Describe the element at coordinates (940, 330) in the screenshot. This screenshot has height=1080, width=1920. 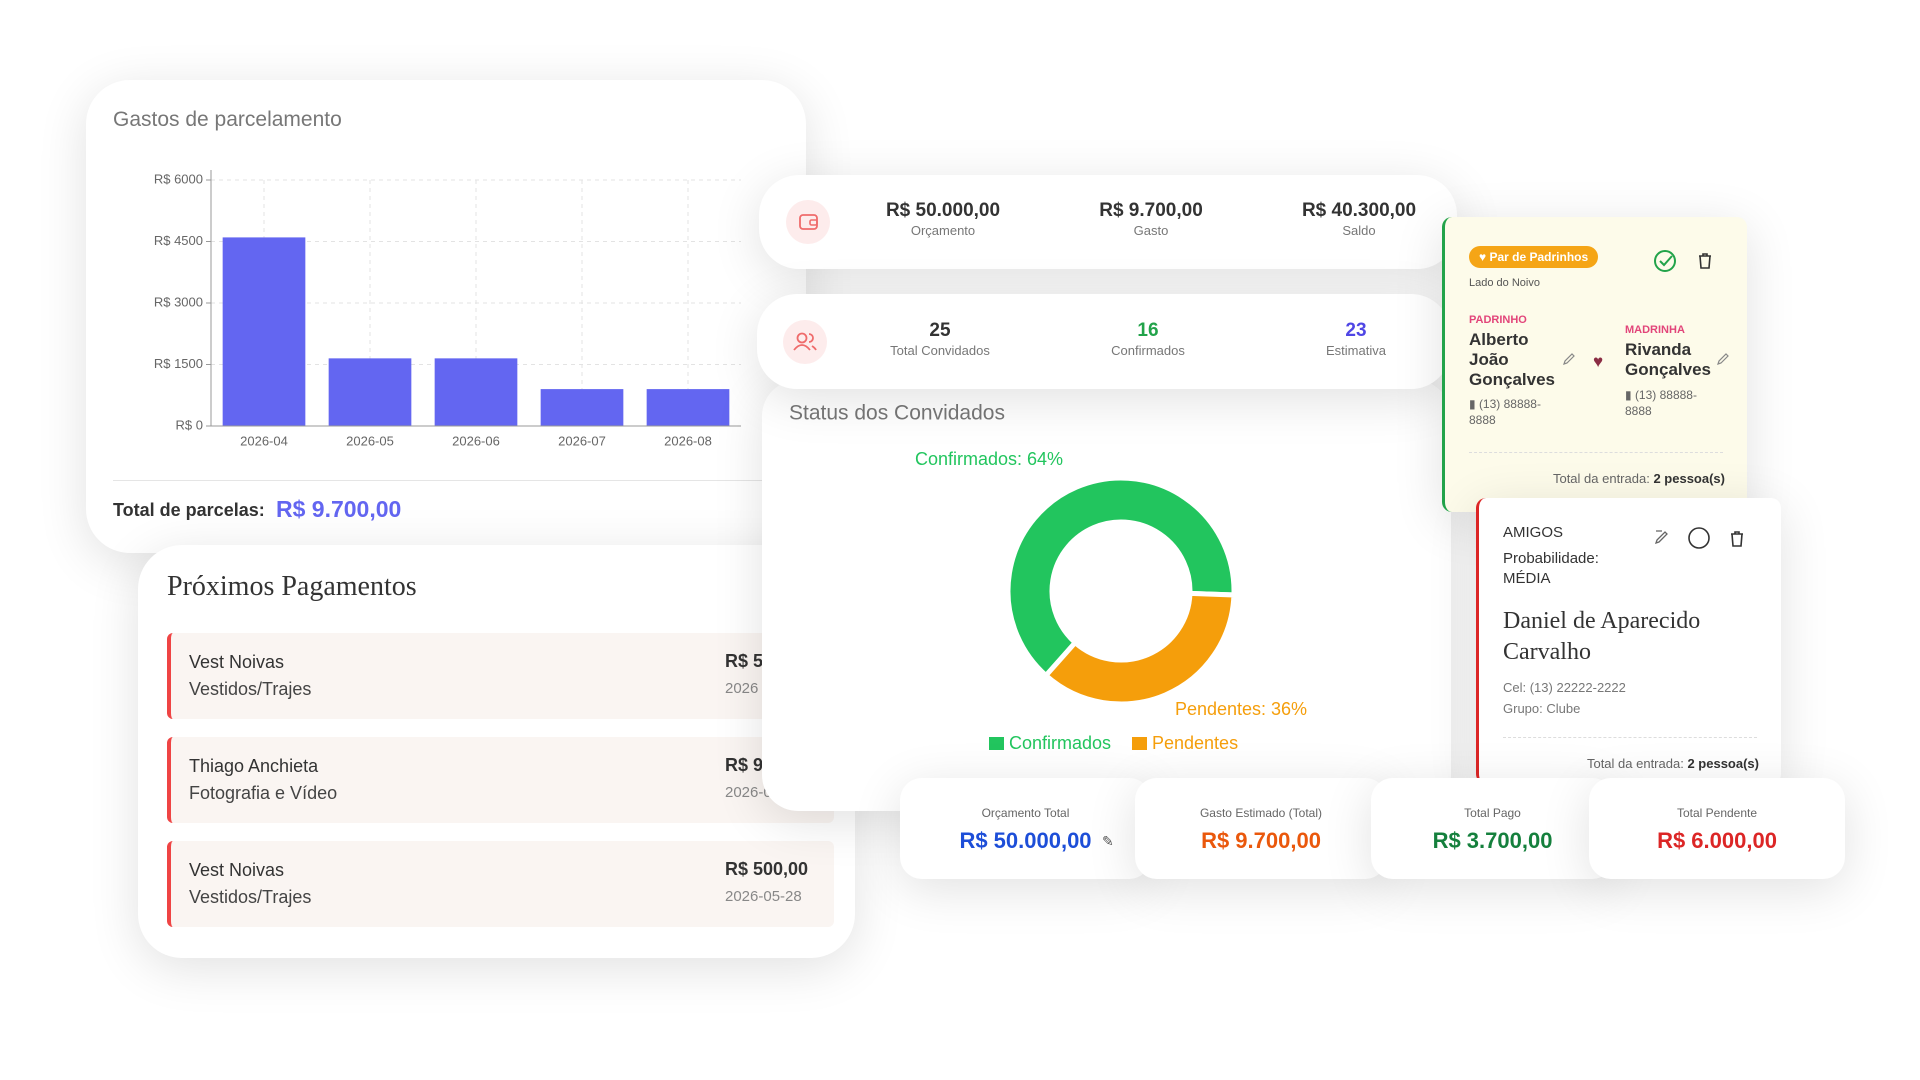
I see `value: 25` at that location.